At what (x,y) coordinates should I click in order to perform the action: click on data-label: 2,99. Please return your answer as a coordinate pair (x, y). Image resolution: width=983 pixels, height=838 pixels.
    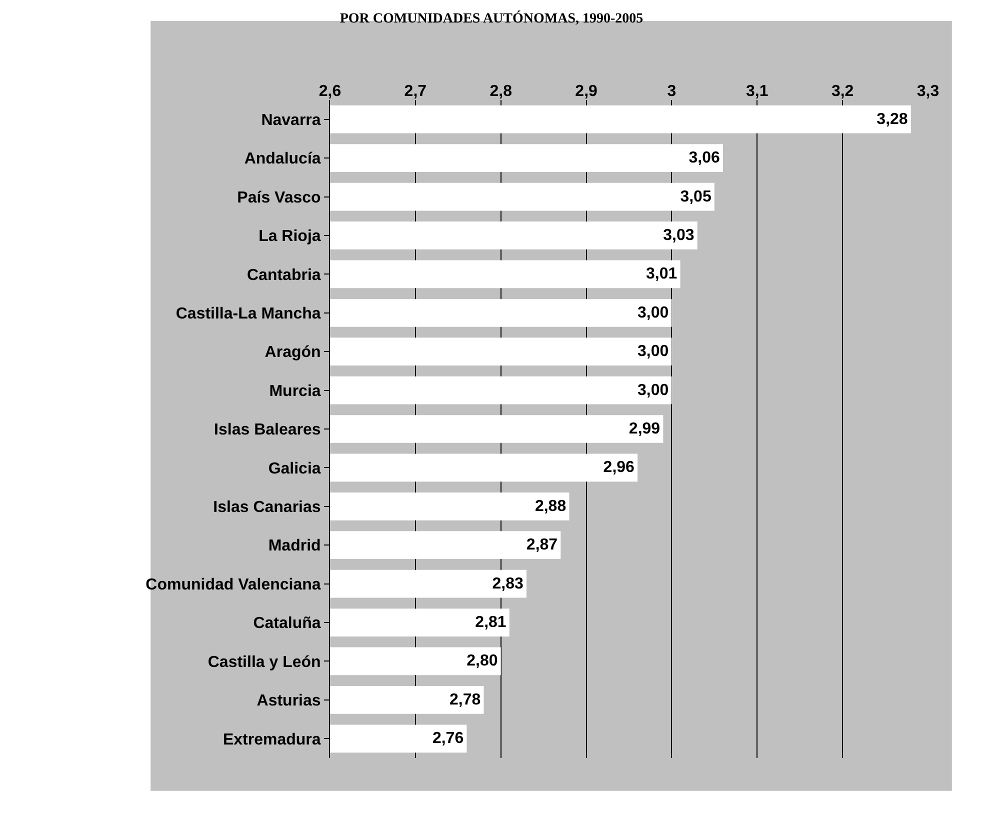
    Looking at the image, I should click on (644, 429).